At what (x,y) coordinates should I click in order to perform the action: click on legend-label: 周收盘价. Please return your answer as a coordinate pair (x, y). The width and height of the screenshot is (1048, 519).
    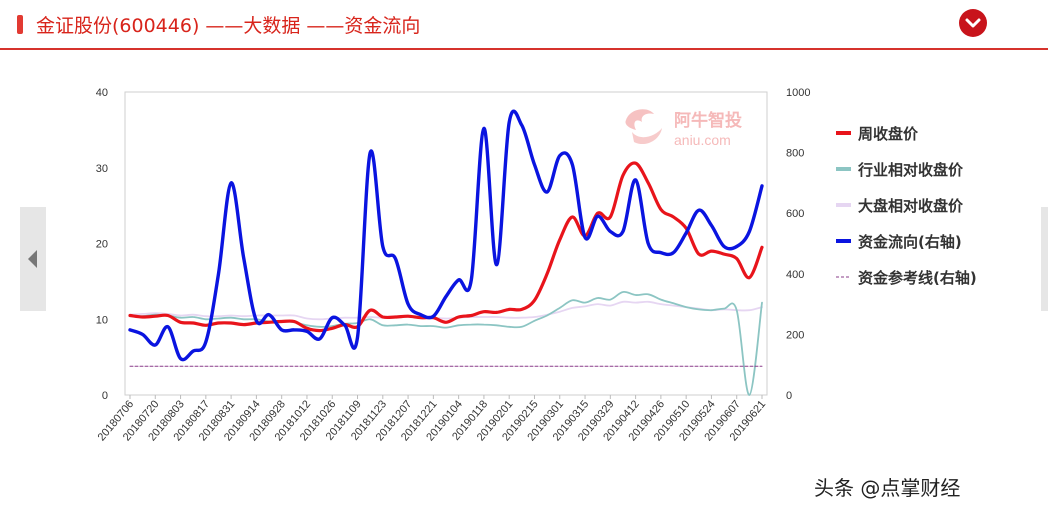
    Looking at the image, I should click on (888, 134).